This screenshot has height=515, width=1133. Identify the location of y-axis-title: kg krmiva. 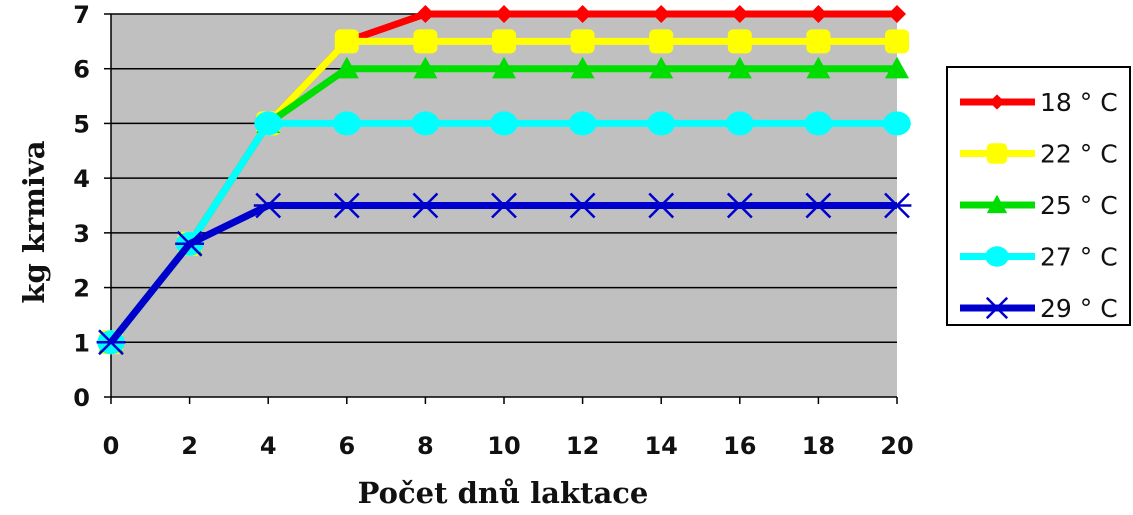
(34, 221).